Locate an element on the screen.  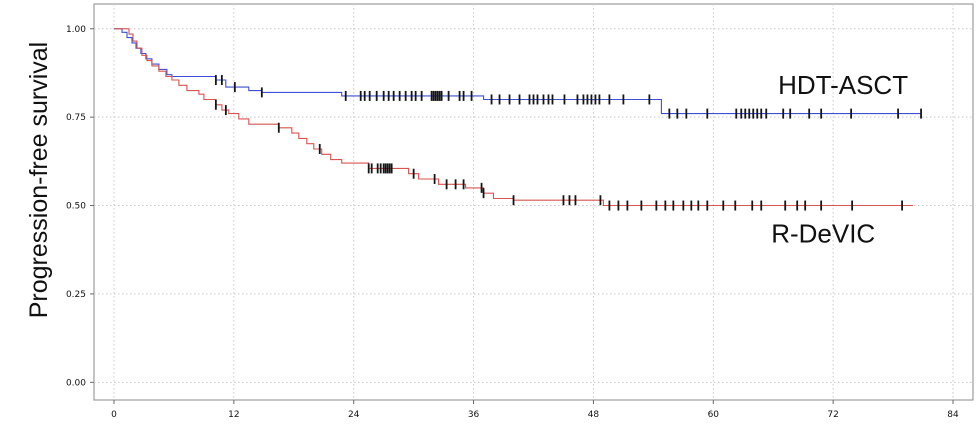
x-tick-label: 48 is located at coordinates (594, 415).